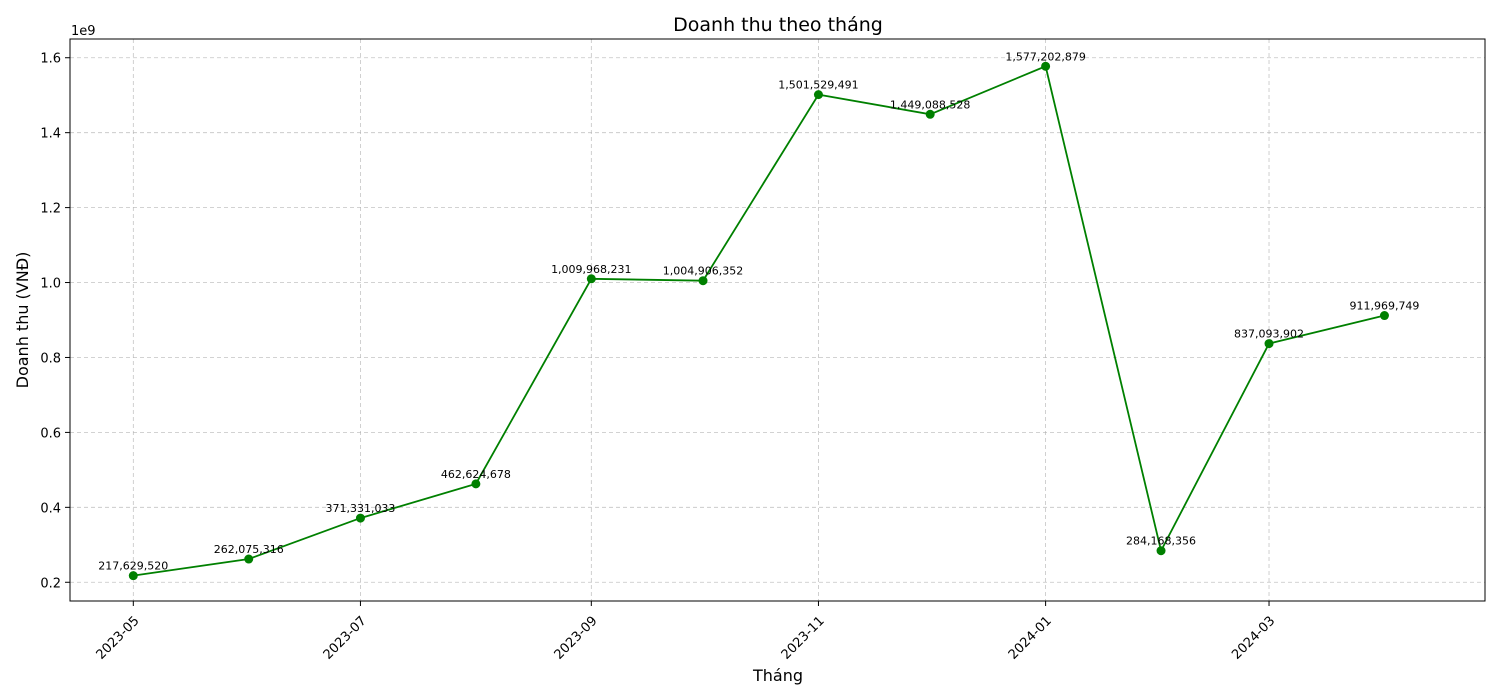  What do you see at coordinates (50, 433) in the screenshot?
I see `y-tick-label: 0.6` at bounding box center [50, 433].